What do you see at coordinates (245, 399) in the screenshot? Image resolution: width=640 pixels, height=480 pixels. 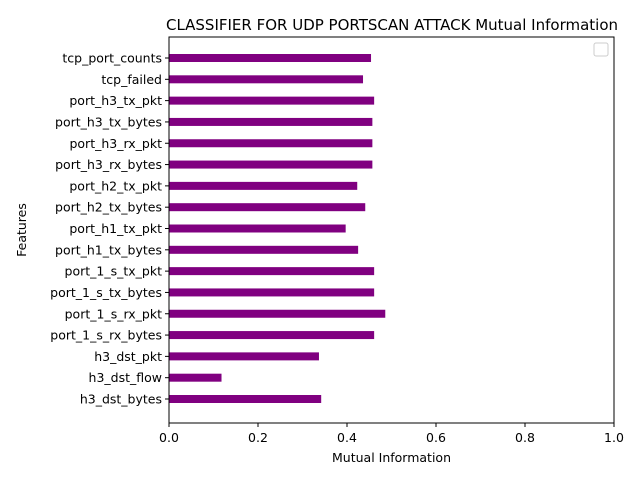 I see `bar-h3-dst-bytes` at bounding box center [245, 399].